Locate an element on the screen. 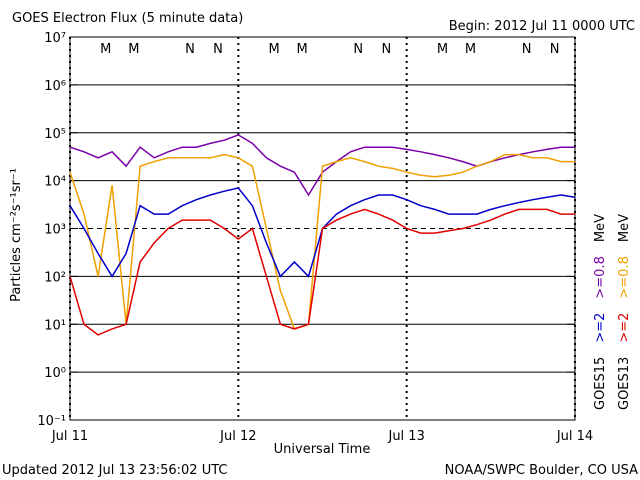  x-tick-label: Jul 13 is located at coordinates (405, 436).